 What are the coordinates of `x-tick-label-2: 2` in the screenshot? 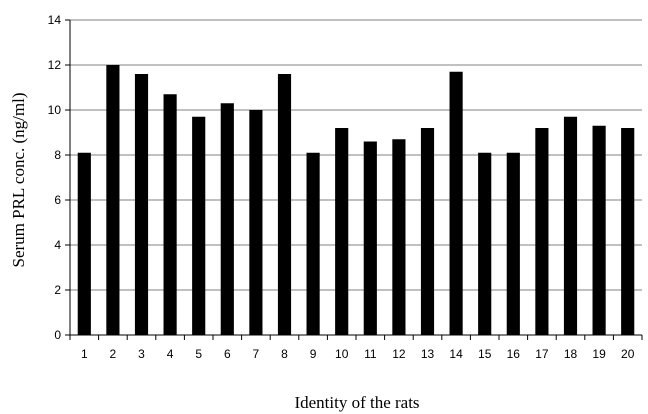 It's located at (113, 354).